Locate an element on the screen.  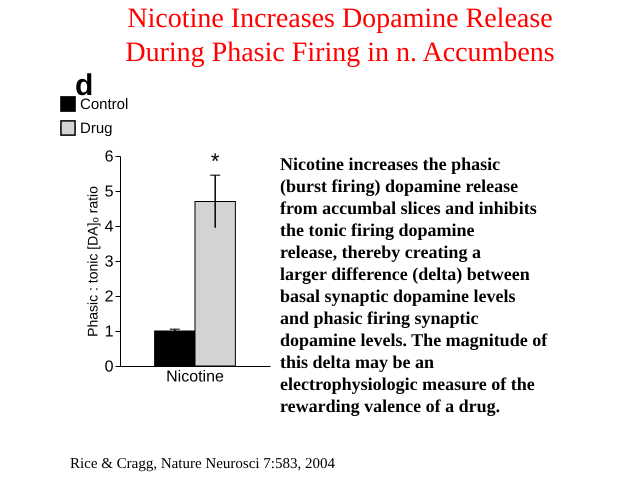
legend-label: Drug is located at coordinates (96, 128).